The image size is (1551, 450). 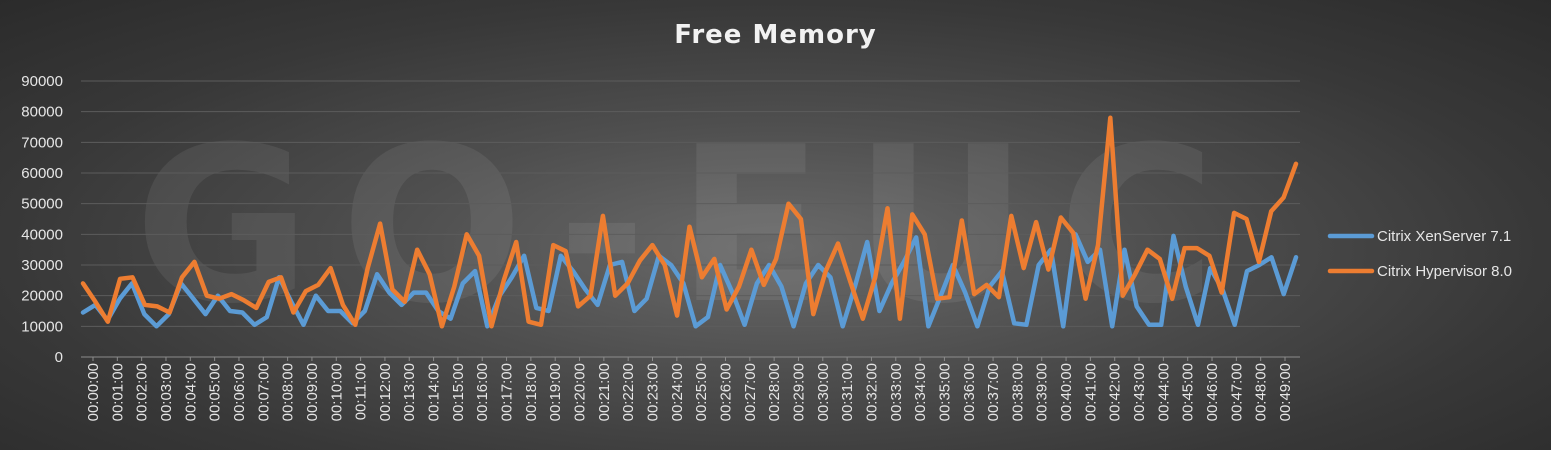 I want to click on x-tick-label: 00:14:00, so click(x=434, y=392).